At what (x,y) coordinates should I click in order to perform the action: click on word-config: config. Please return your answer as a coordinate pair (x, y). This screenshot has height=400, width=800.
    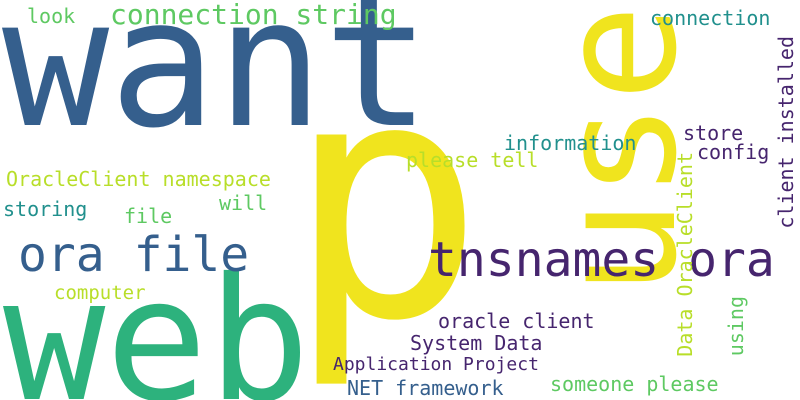
    Looking at the image, I should click on (733, 152).